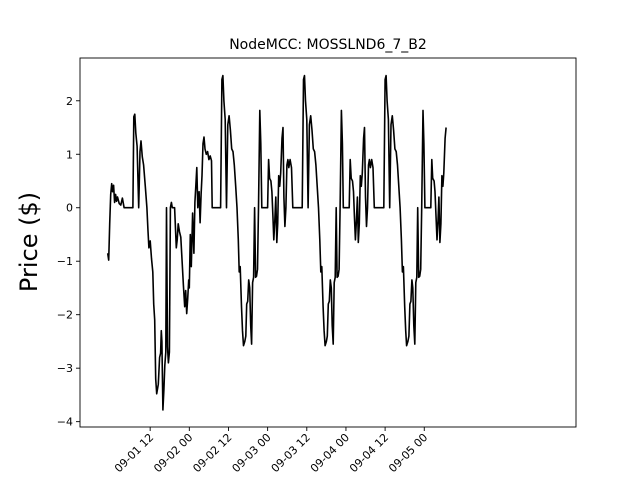 The image size is (640, 480). I want to click on x-tick-label: 09-02 12, so click(212, 453).